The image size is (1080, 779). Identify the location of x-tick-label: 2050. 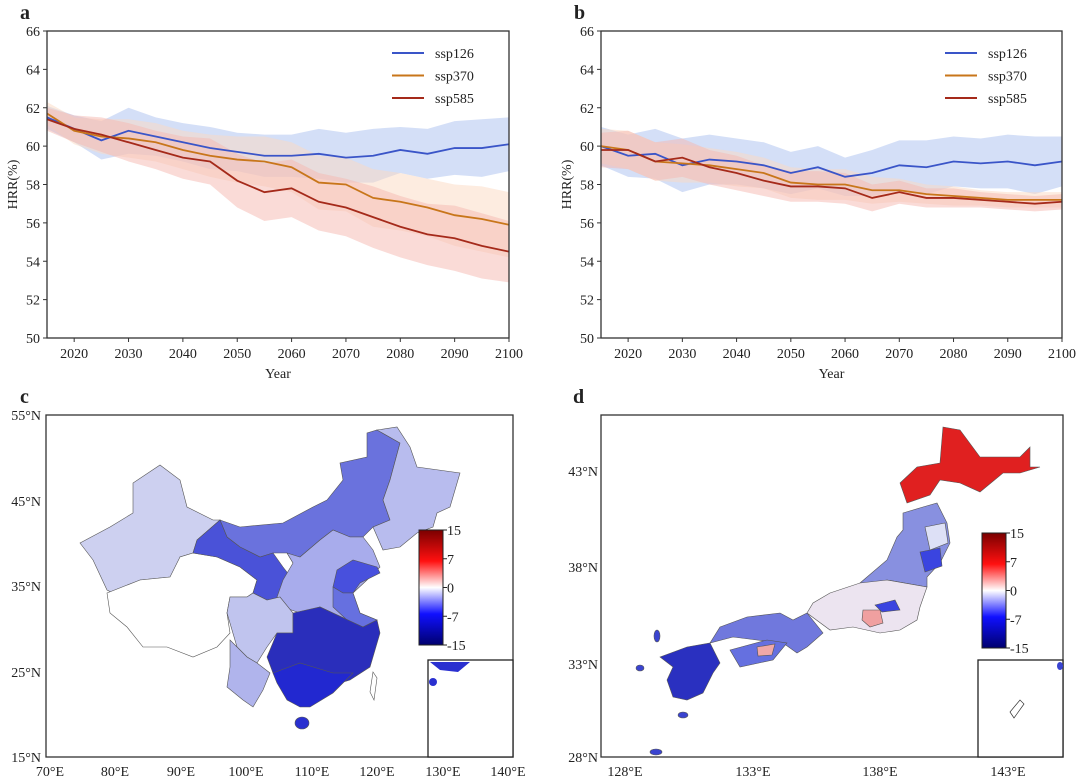
(791, 354).